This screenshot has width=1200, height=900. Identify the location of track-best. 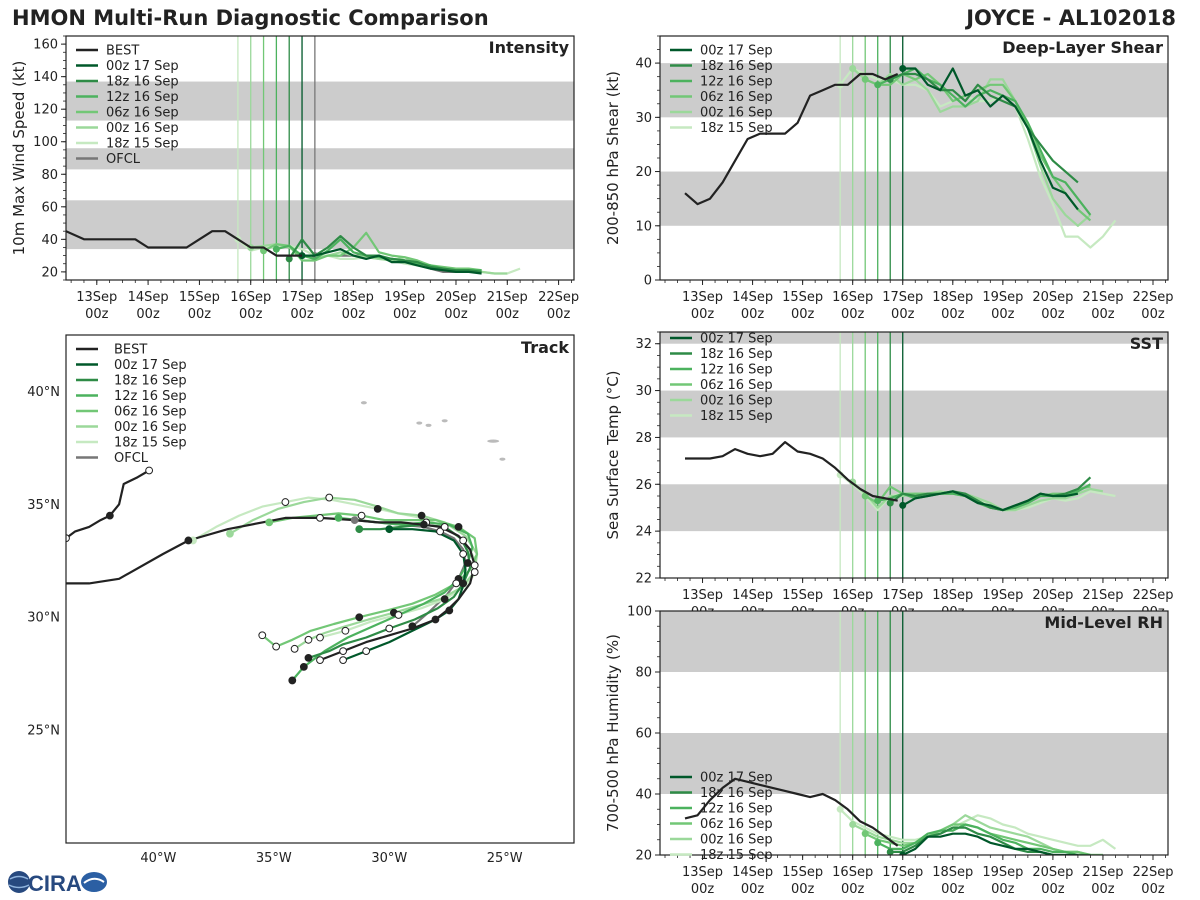
(108, 505).